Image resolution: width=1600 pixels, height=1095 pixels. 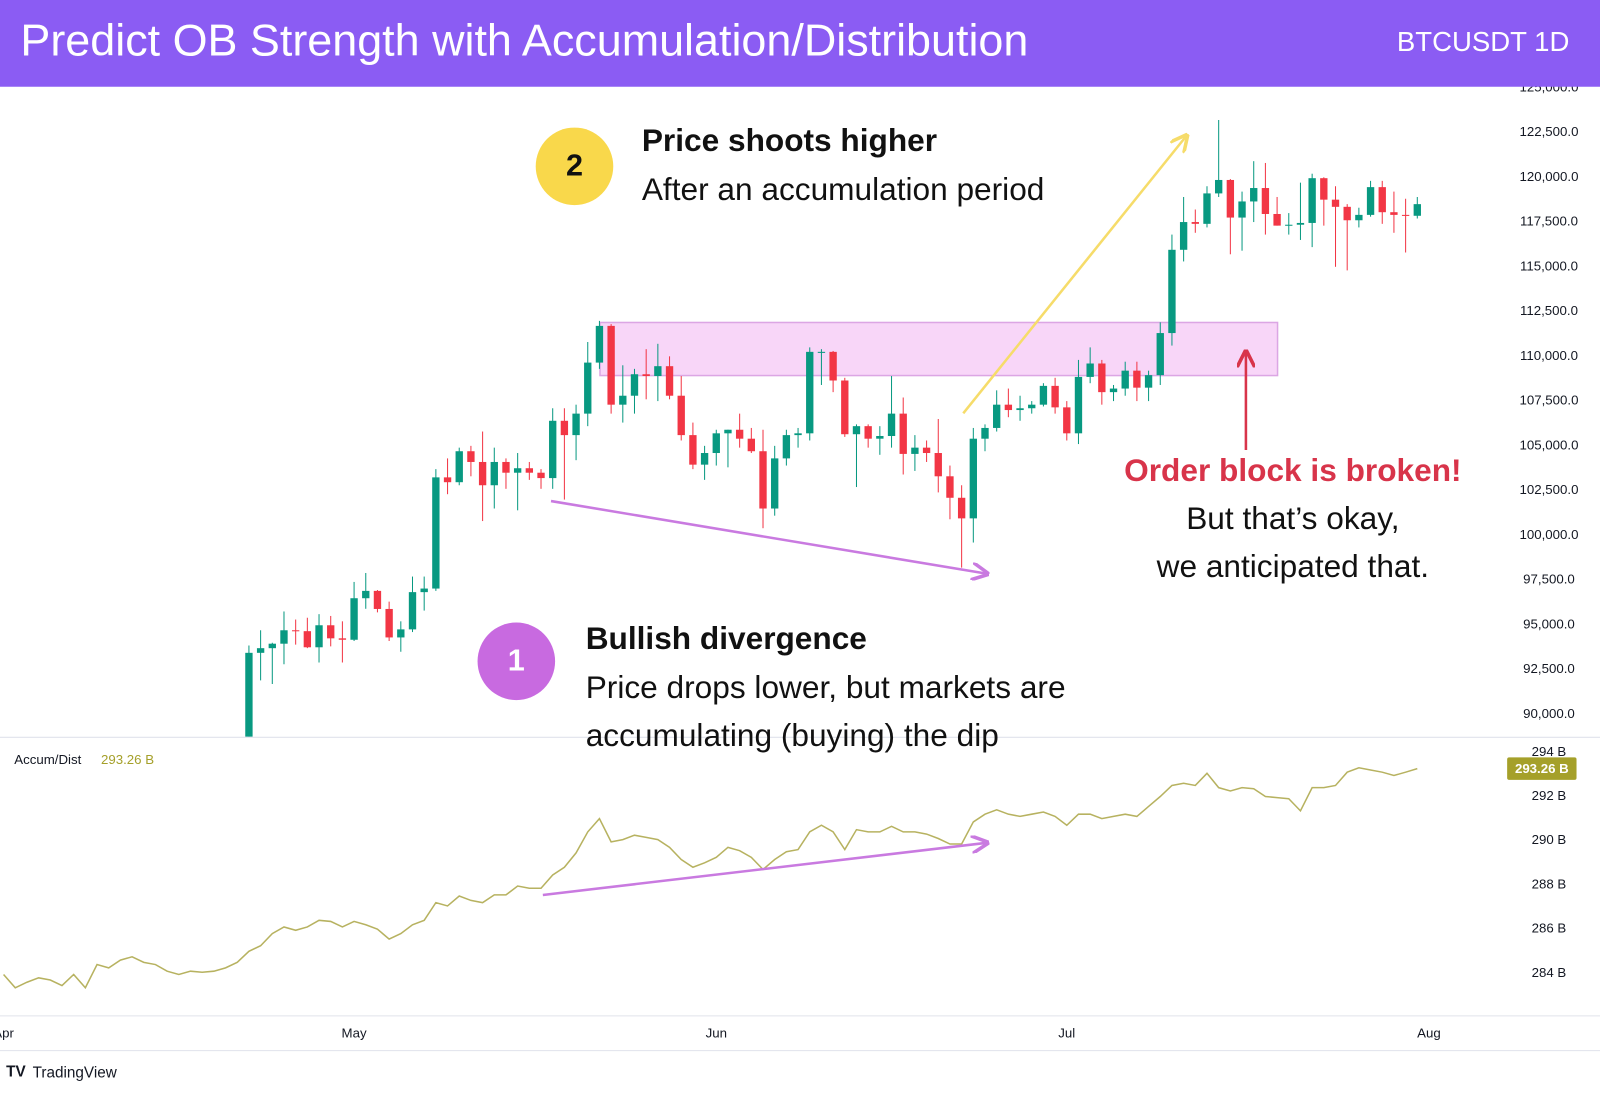 What do you see at coordinates (1549, 444) in the screenshot?
I see `y-tick-label: 105,000.0` at bounding box center [1549, 444].